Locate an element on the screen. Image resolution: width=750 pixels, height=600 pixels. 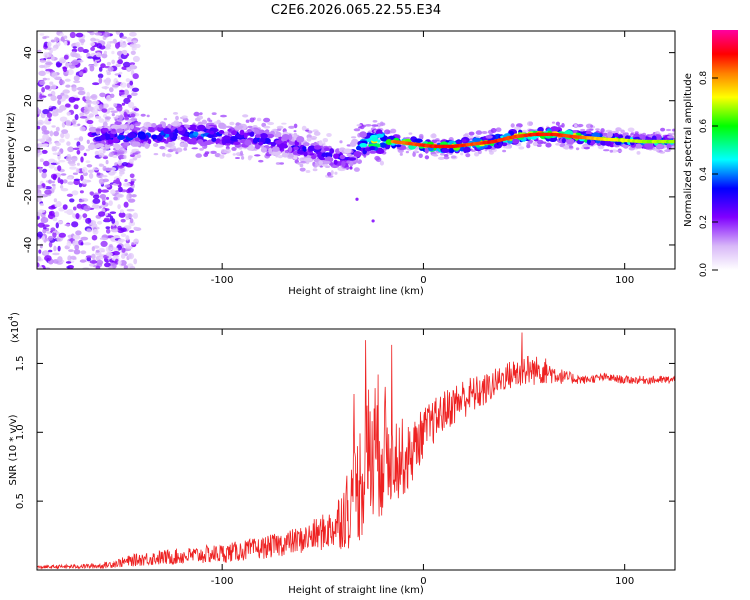
snr-ylabel: SNR (10 * v/v) is located at coordinates (13, 449).